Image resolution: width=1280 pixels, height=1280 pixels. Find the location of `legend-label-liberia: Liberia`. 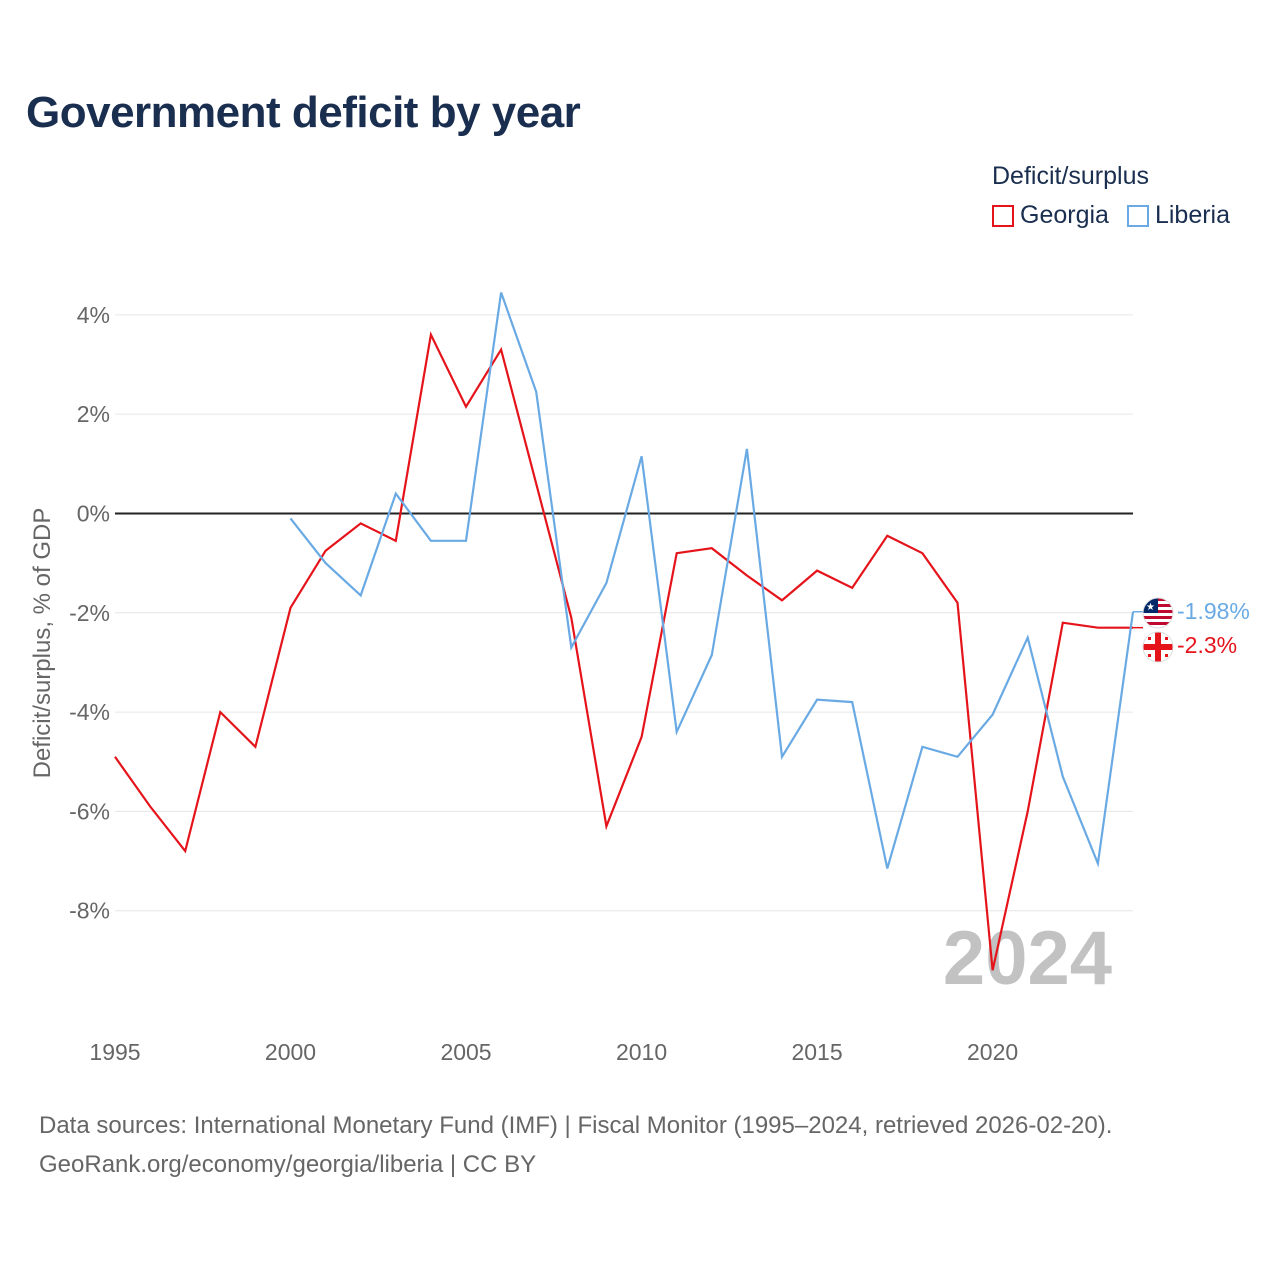

legend-label-liberia: Liberia is located at coordinates (1192, 215).